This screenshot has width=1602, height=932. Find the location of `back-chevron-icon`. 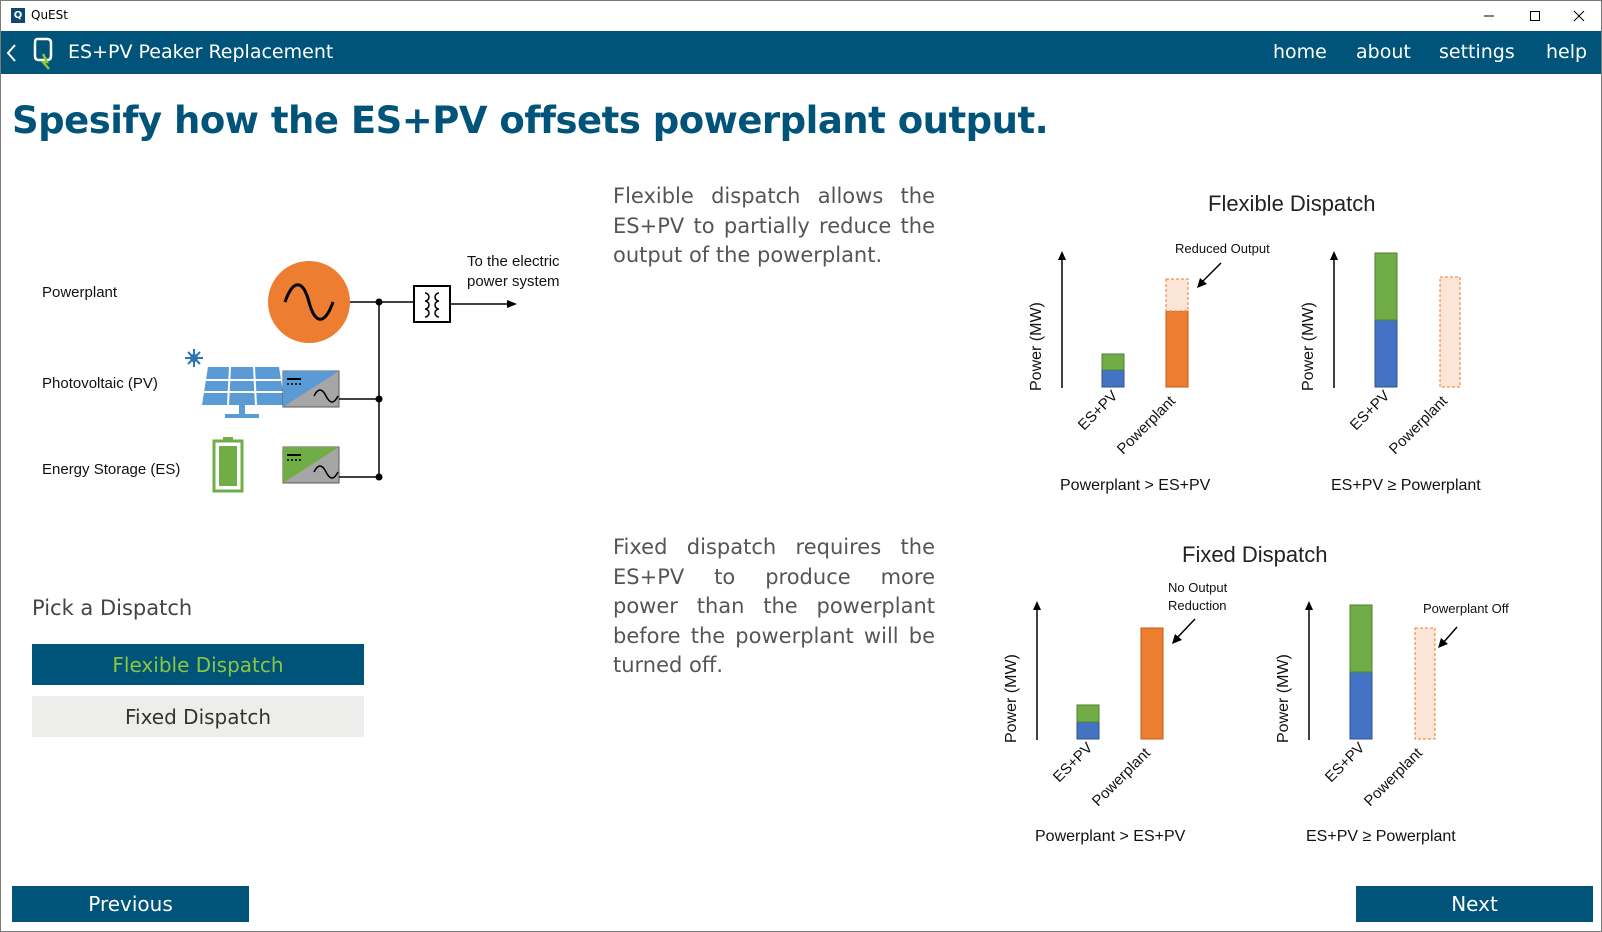

back-chevron-icon is located at coordinates (12, 53).